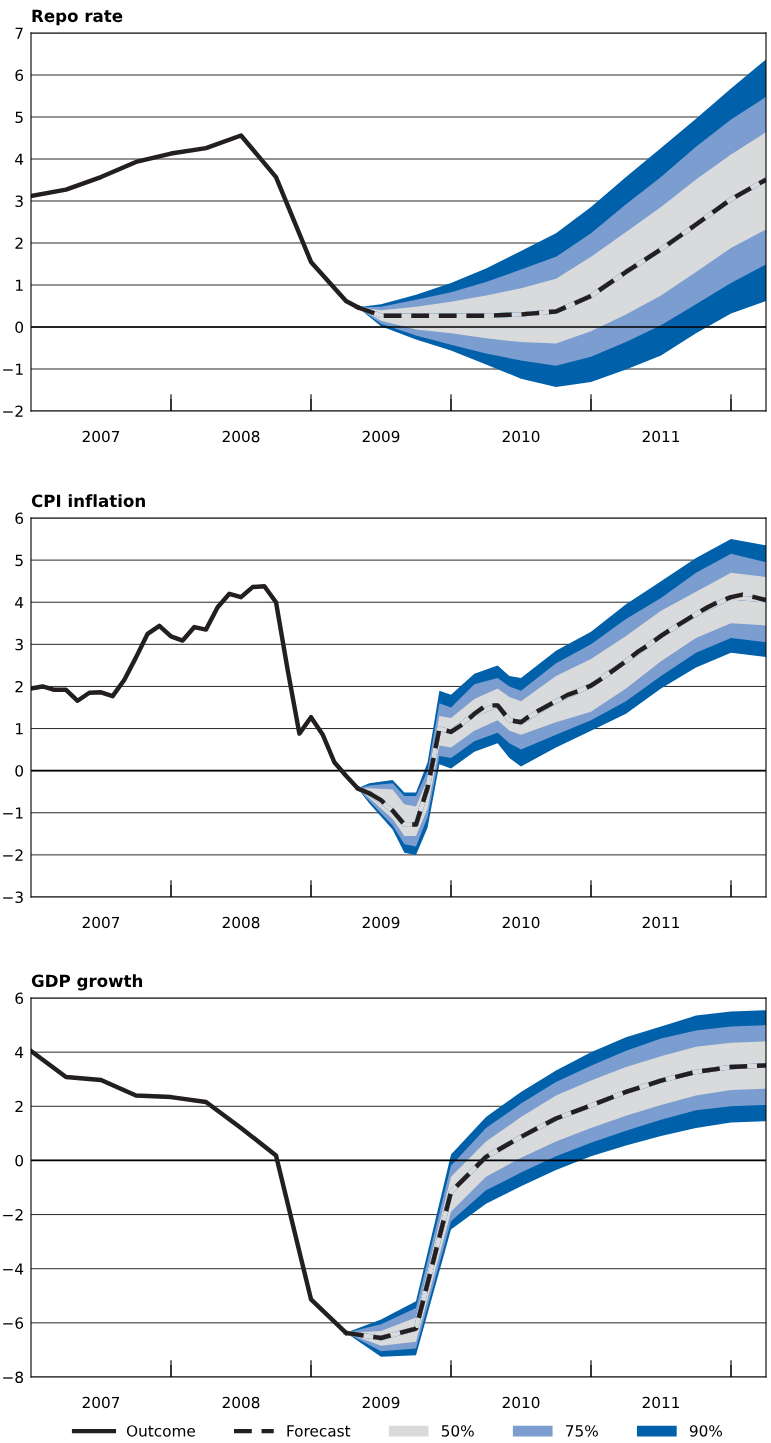  What do you see at coordinates (13, 897) in the screenshot?
I see `y-tick-label: −3` at bounding box center [13, 897].